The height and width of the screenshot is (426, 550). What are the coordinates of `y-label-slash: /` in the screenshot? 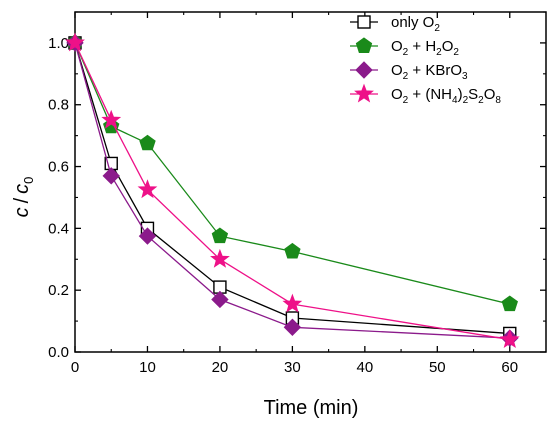 It's located at (22, 200).